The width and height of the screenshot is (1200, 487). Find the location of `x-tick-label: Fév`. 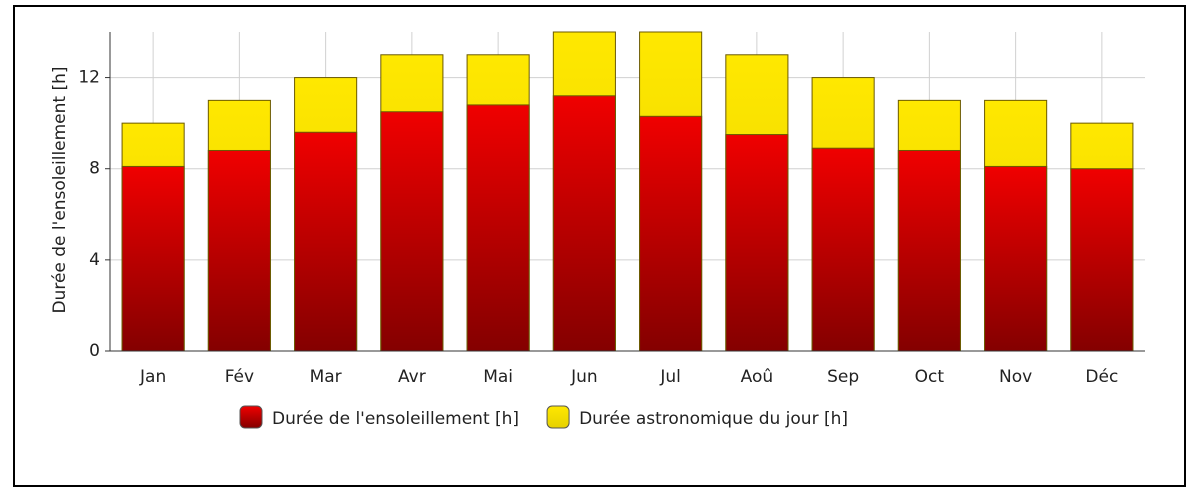

x-tick-label: Fév is located at coordinates (239, 377).